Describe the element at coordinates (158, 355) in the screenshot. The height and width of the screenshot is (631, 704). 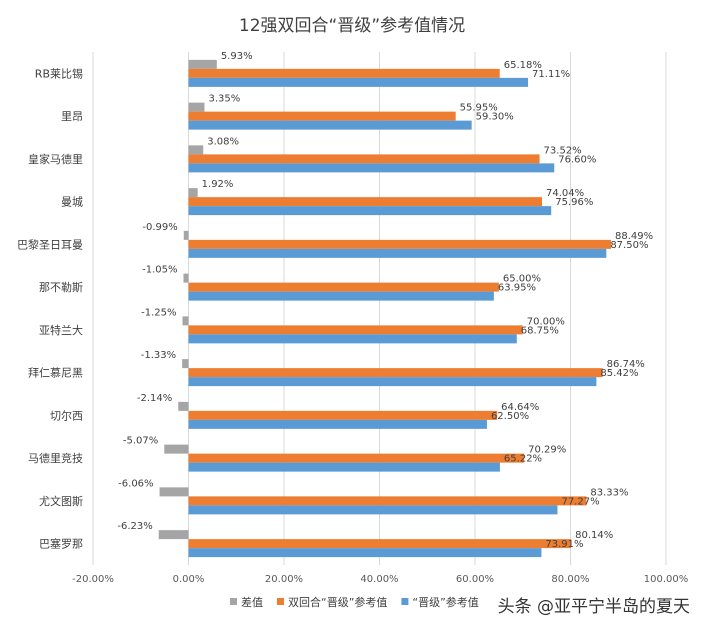
I see `data-label-diff: -1.33%` at that location.